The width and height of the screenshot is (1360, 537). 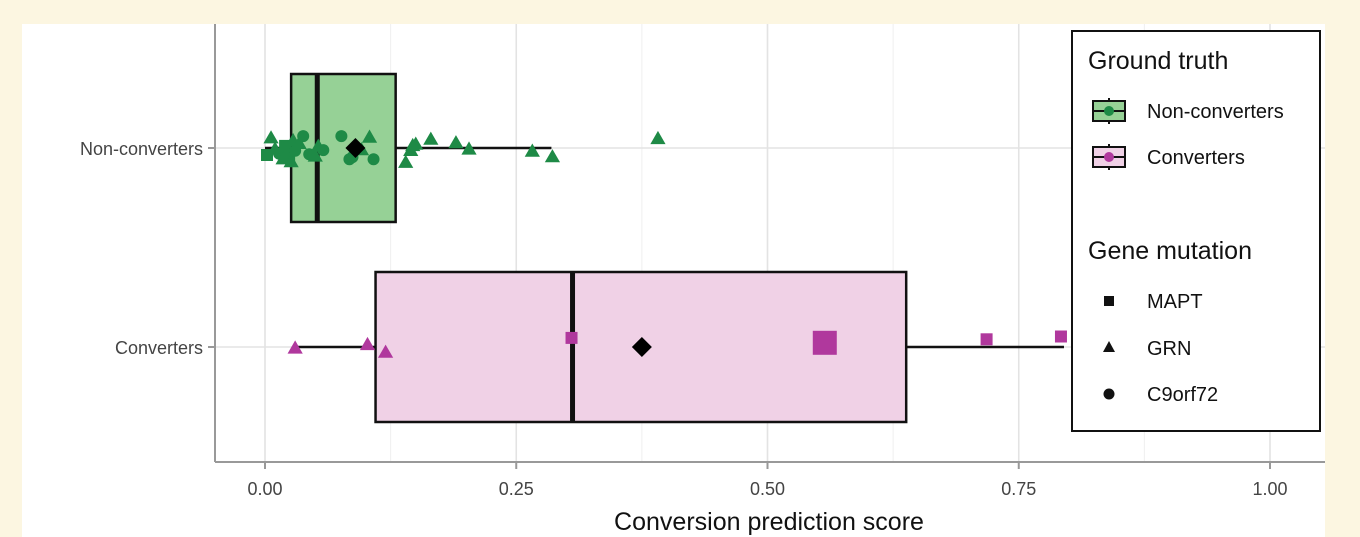 I want to click on x-tick-label: 0.00, so click(x=264, y=489).